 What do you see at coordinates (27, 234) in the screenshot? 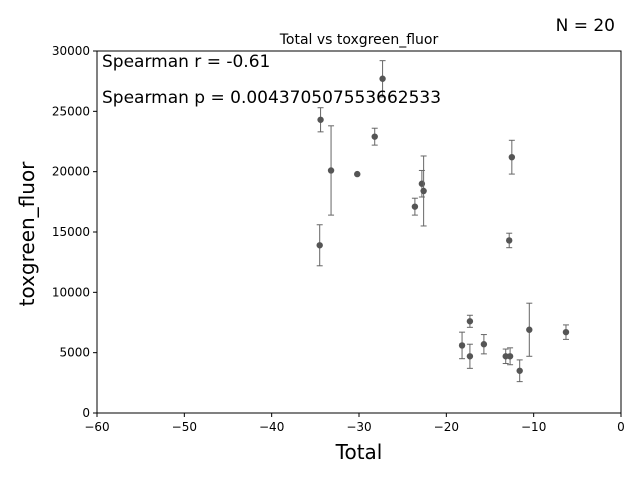
I see `y-axis-label: toxgreen_fluor` at bounding box center [27, 234].